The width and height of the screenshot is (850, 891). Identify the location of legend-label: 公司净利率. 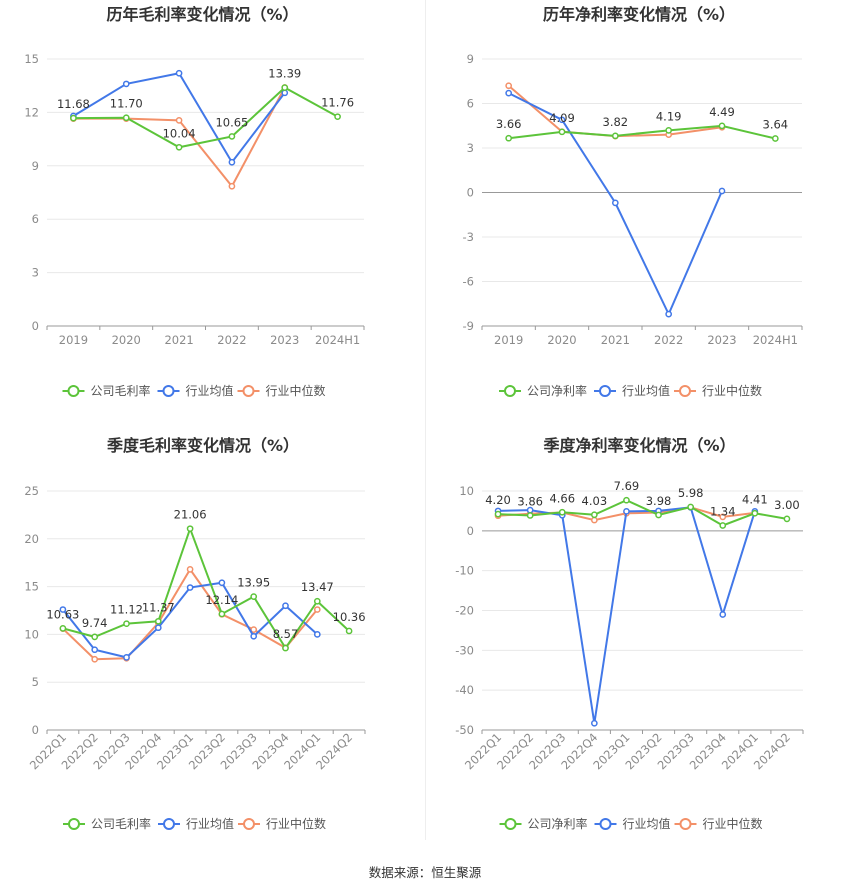
(557, 390).